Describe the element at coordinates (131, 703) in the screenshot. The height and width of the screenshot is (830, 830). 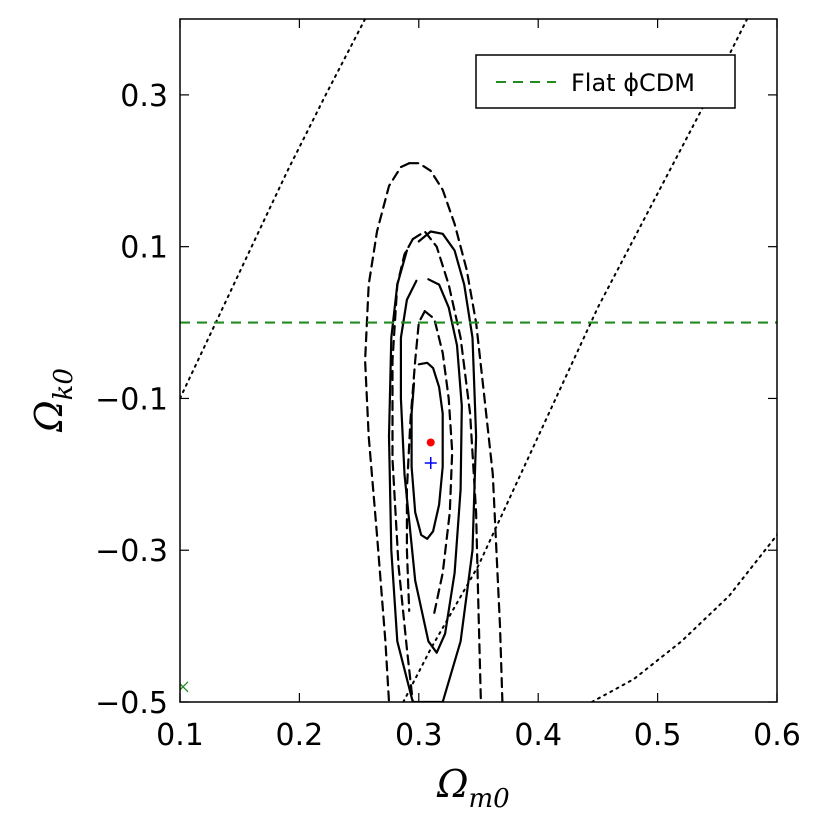
I see `y-tick-label: −0.5` at that location.